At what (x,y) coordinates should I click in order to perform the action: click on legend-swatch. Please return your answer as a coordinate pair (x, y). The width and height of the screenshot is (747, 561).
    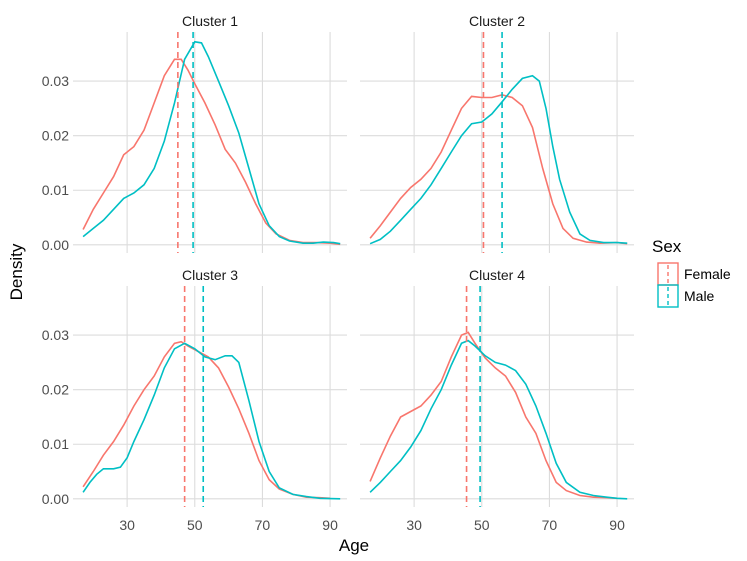
    Looking at the image, I should click on (668, 296).